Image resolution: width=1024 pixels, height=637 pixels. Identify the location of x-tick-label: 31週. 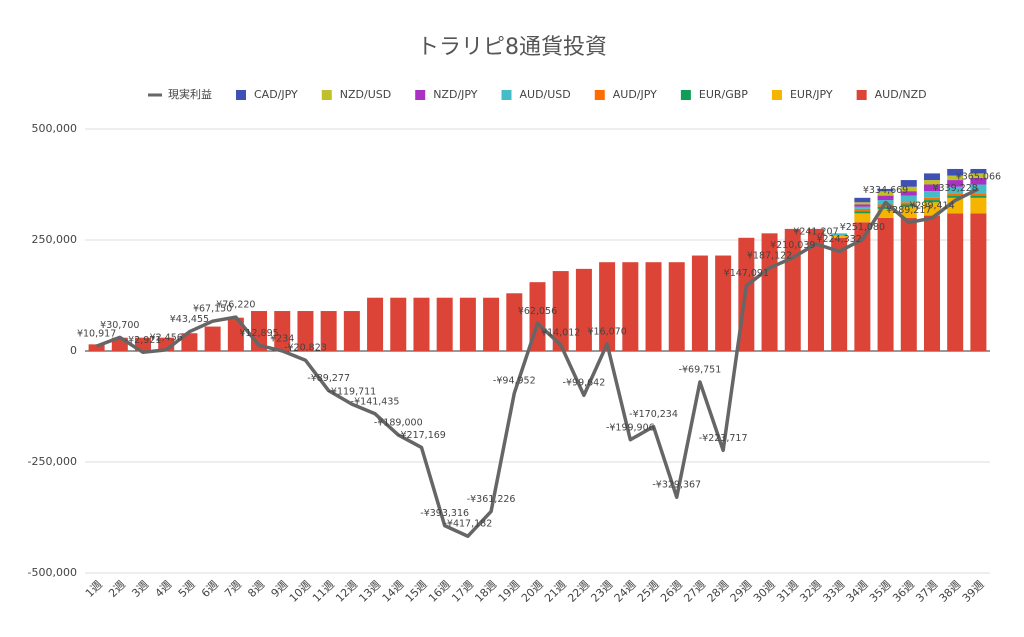
(787, 591).